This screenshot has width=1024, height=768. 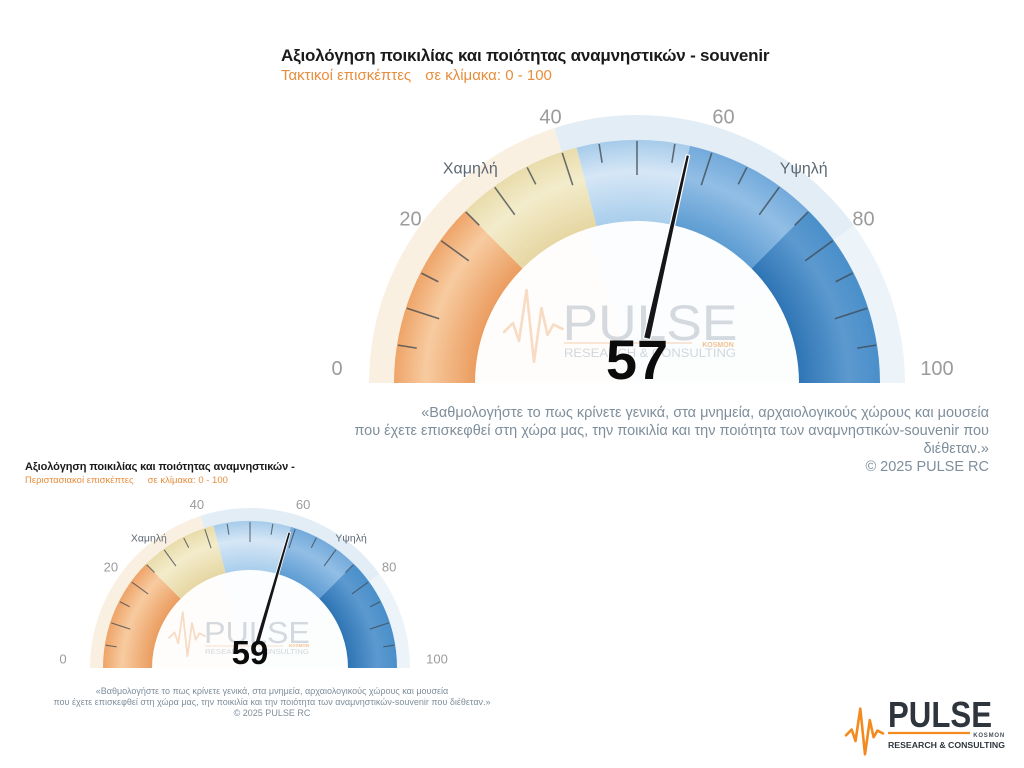 I want to click on pulse-rc-logo: PULSE KOSMON RESEARCH & CONSULTING, so click(x=927, y=722).